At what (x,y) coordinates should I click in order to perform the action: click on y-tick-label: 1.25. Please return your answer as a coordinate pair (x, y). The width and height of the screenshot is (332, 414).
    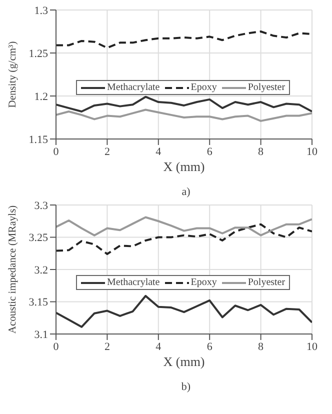
    Looking at the image, I should click on (38, 54).